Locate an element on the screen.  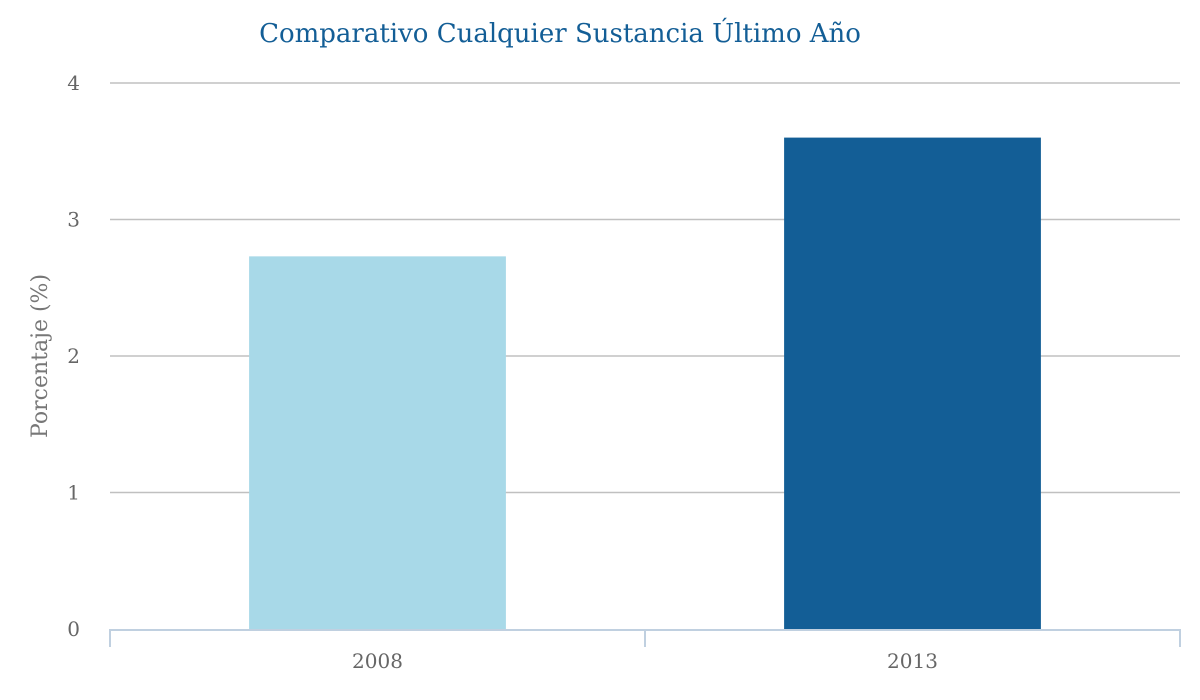
y-tick-label: 2 is located at coordinates (73, 356).